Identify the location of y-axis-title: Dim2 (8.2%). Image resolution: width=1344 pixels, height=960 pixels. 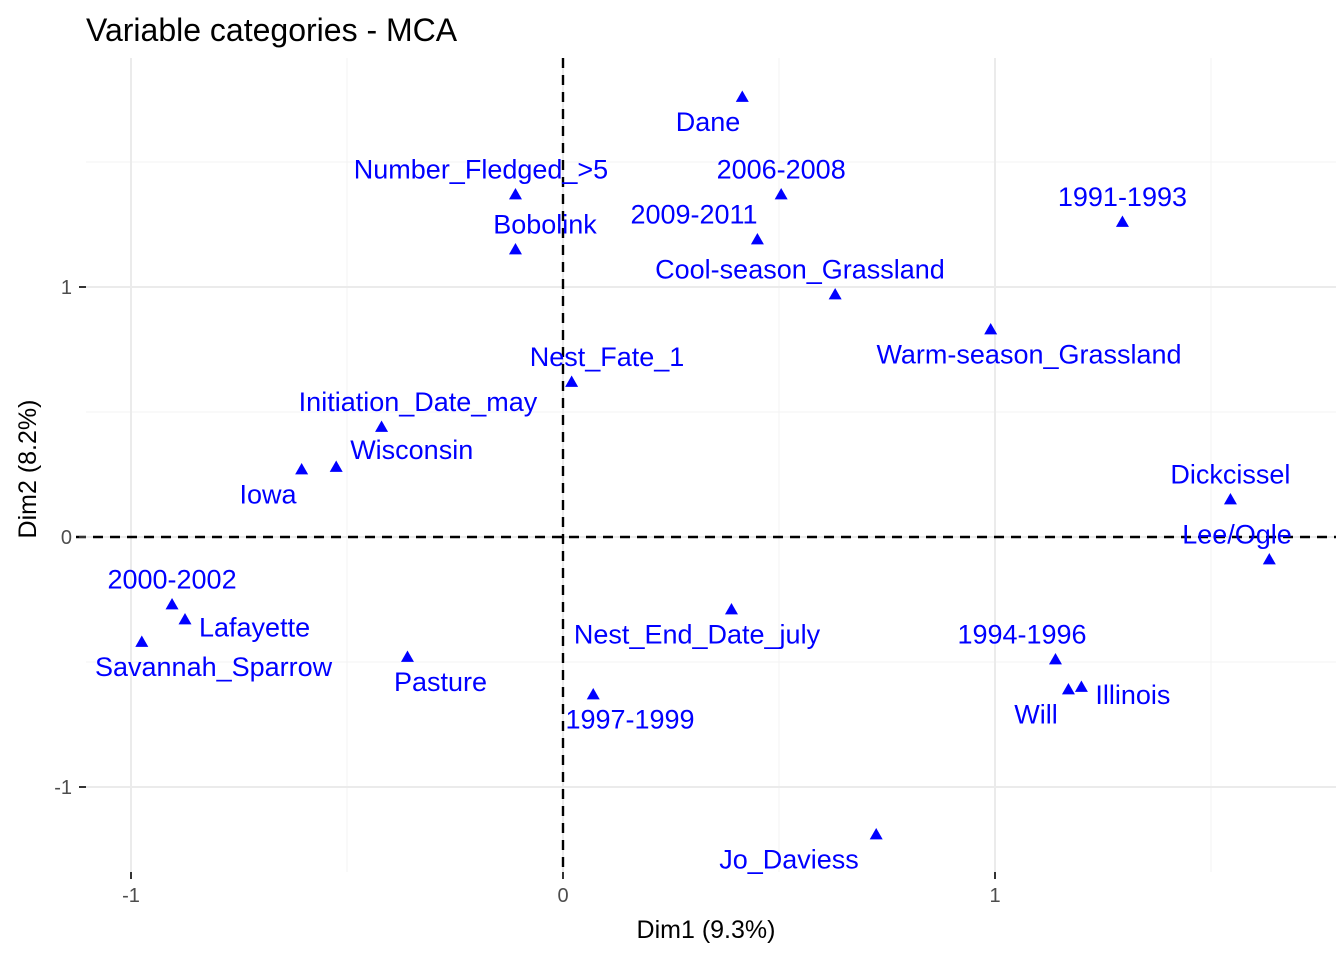
(28, 469).